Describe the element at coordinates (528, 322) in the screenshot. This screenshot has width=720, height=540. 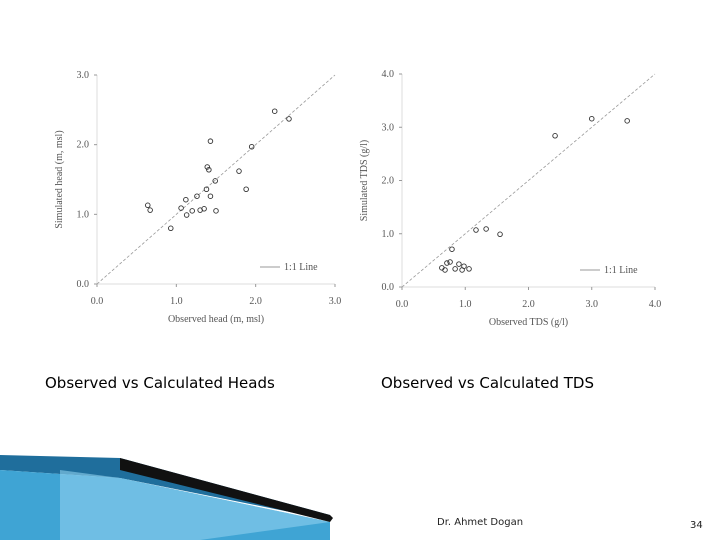
I see `x-axis-label: Observed TDS (g/l)` at that location.